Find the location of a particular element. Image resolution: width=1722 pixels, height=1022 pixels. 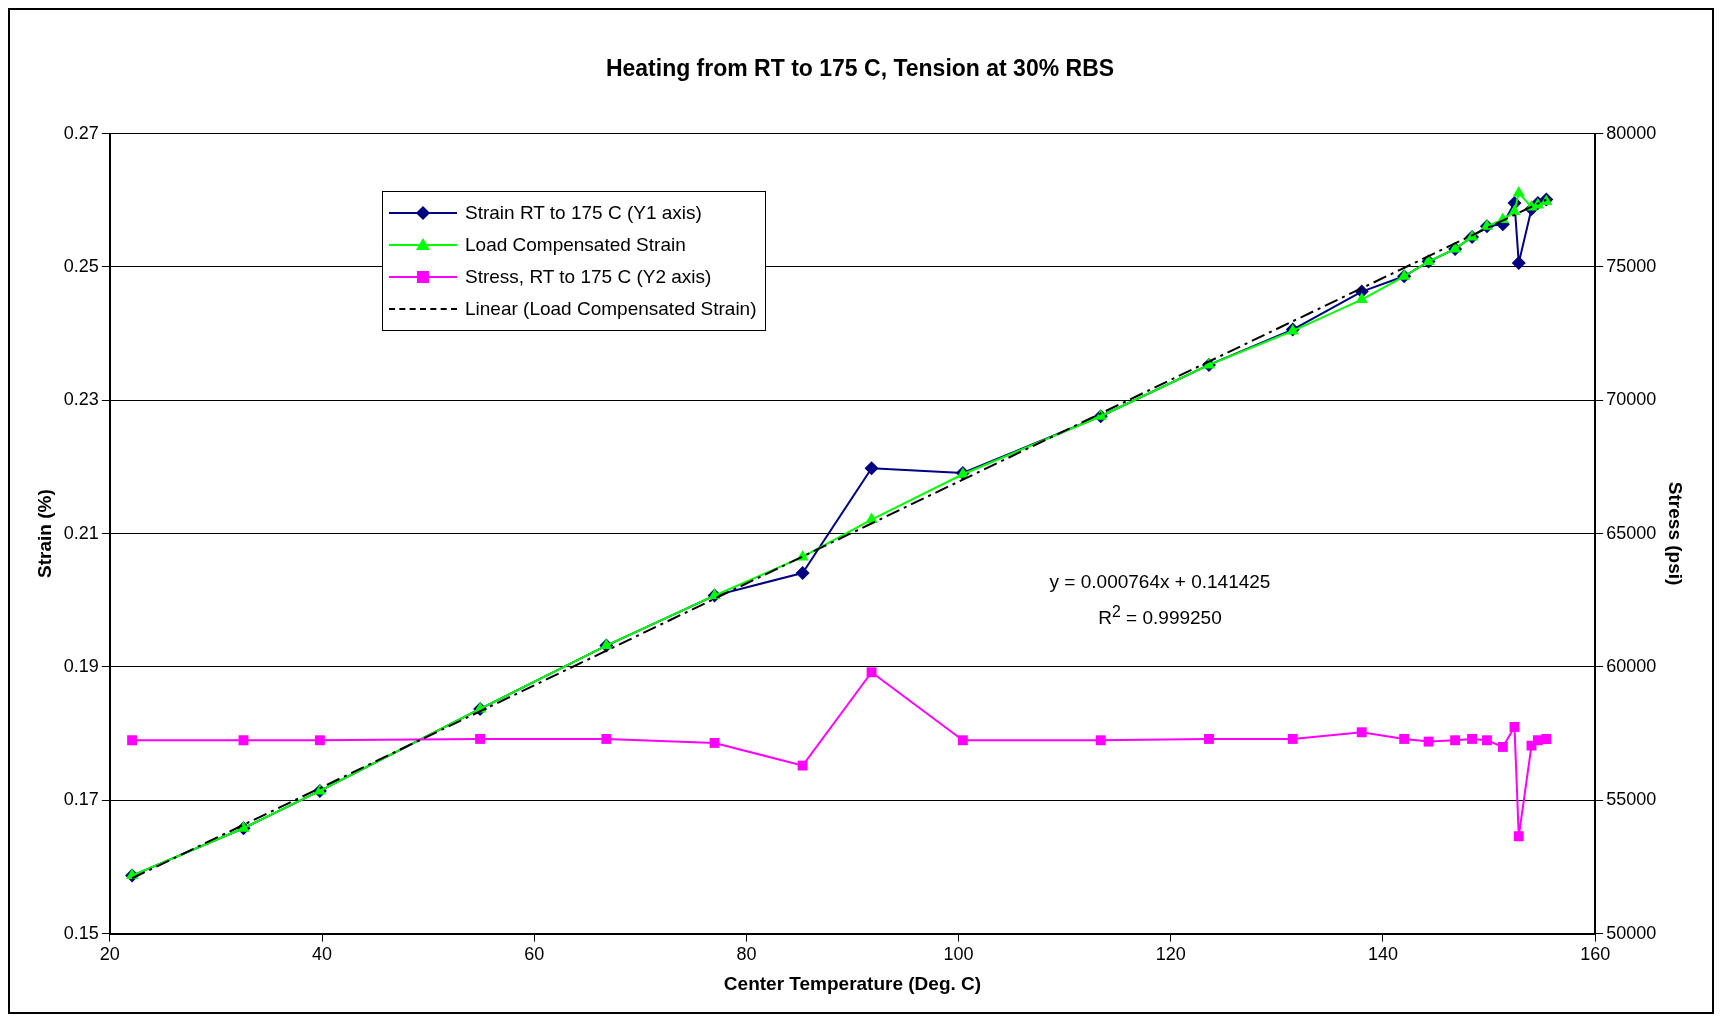

x-tick-label: 100 is located at coordinates (958, 954).